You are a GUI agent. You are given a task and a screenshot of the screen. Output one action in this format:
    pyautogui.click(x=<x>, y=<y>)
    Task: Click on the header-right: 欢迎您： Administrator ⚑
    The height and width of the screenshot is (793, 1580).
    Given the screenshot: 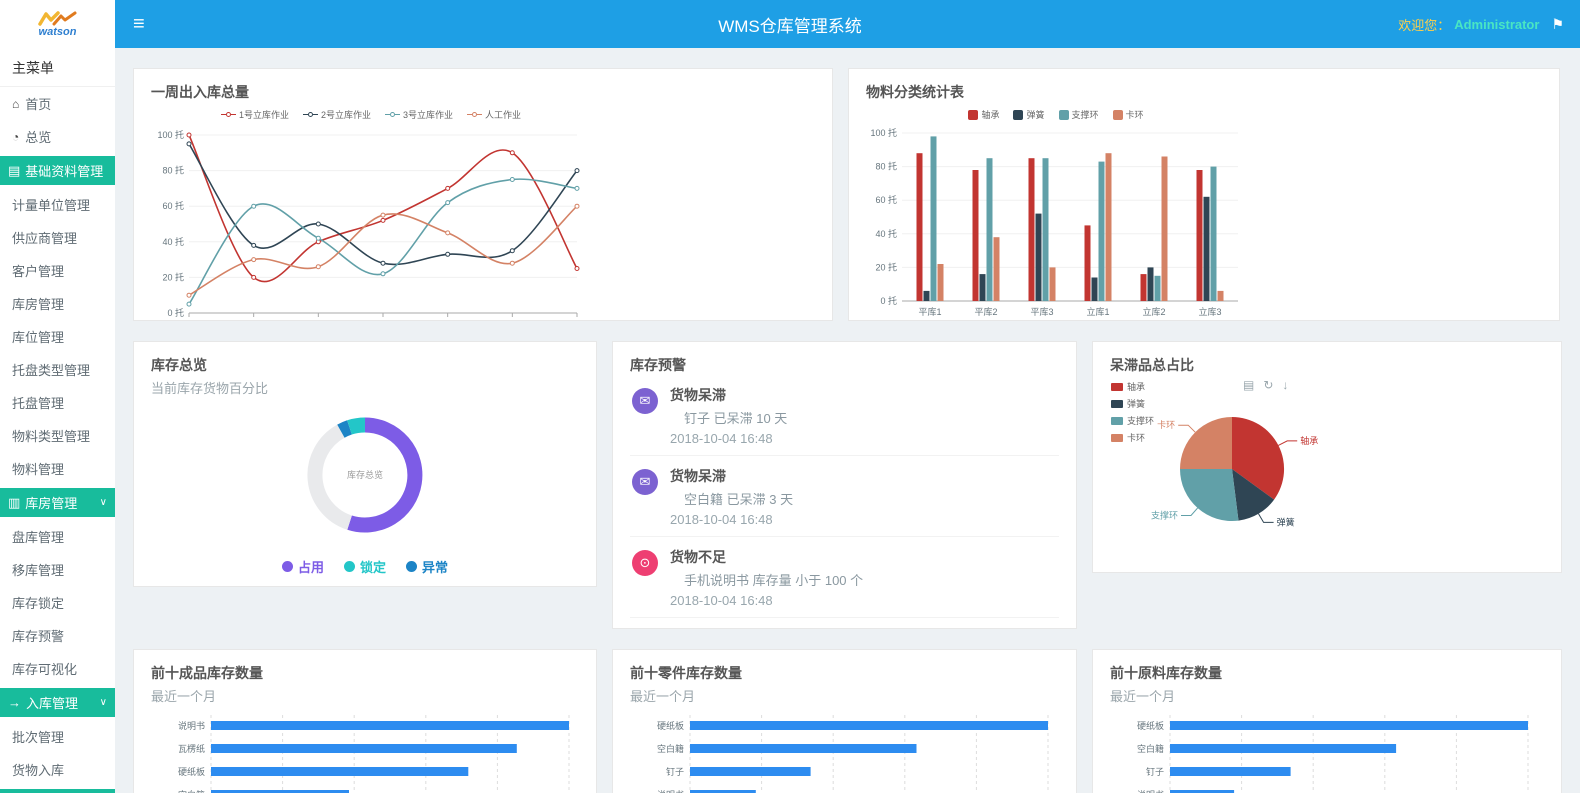 What is the action you would take?
    pyautogui.click(x=1481, y=24)
    